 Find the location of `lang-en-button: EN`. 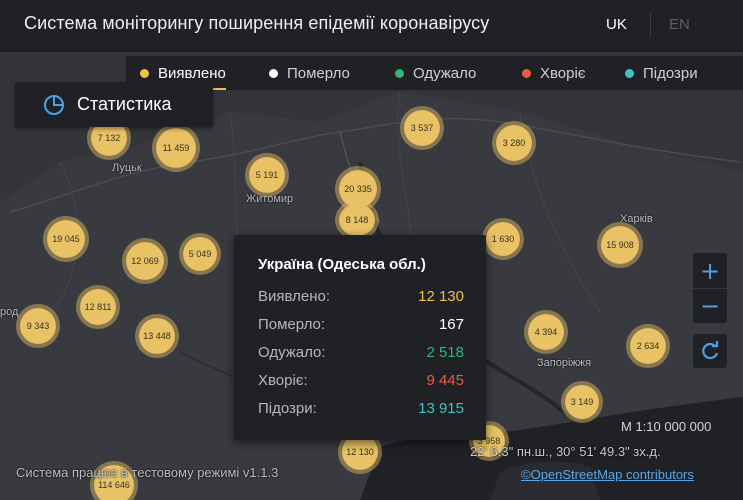

lang-en-button: EN is located at coordinates (679, 24).